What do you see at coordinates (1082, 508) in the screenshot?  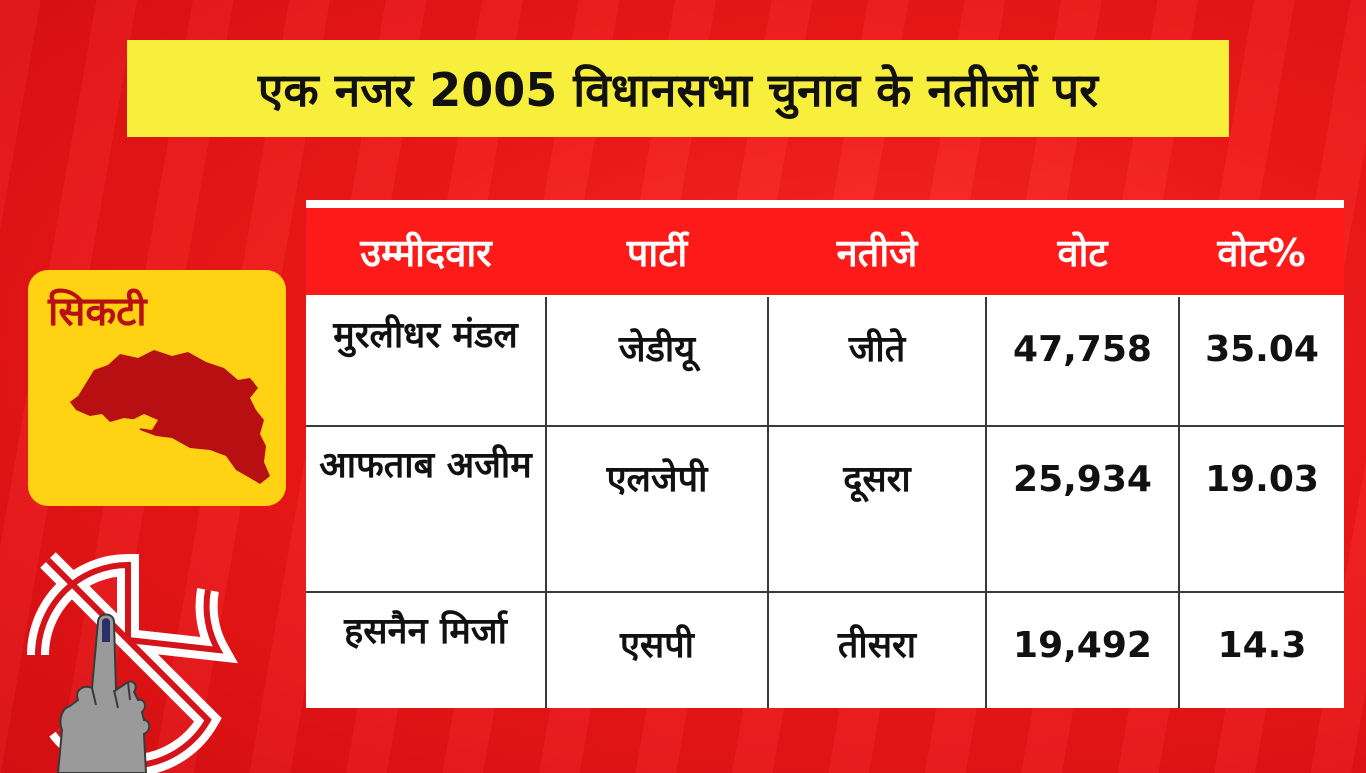 I see `vote-count: 25,934` at bounding box center [1082, 508].